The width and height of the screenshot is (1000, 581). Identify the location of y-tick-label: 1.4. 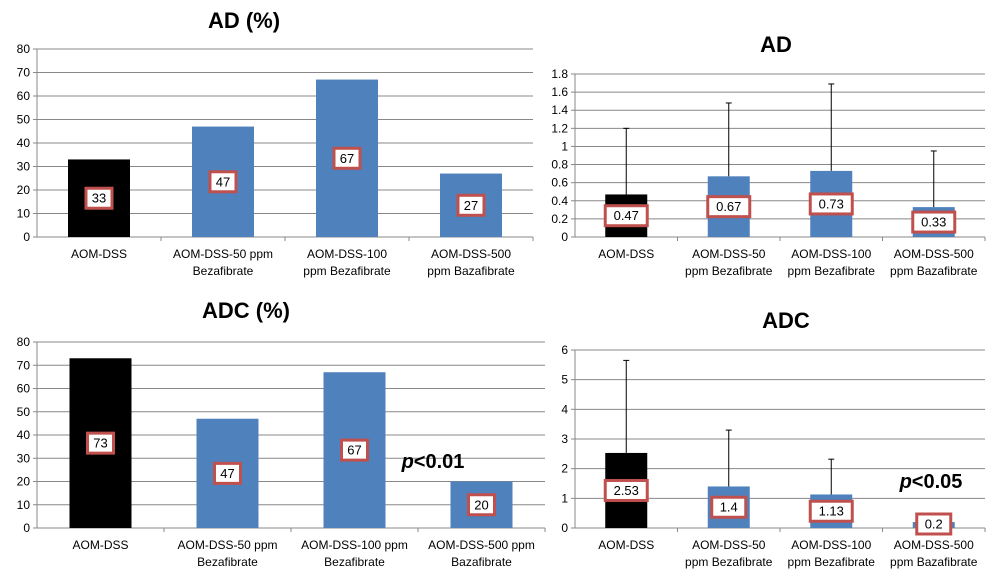
(559, 110).